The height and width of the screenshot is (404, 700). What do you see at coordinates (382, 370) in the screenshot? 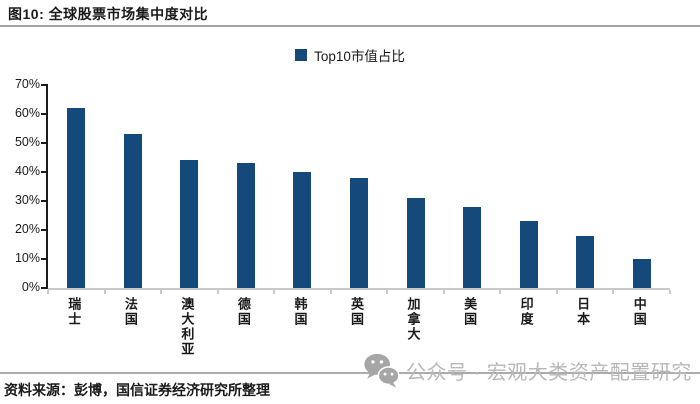
I see `wechat-icon` at bounding box center [382, 370].